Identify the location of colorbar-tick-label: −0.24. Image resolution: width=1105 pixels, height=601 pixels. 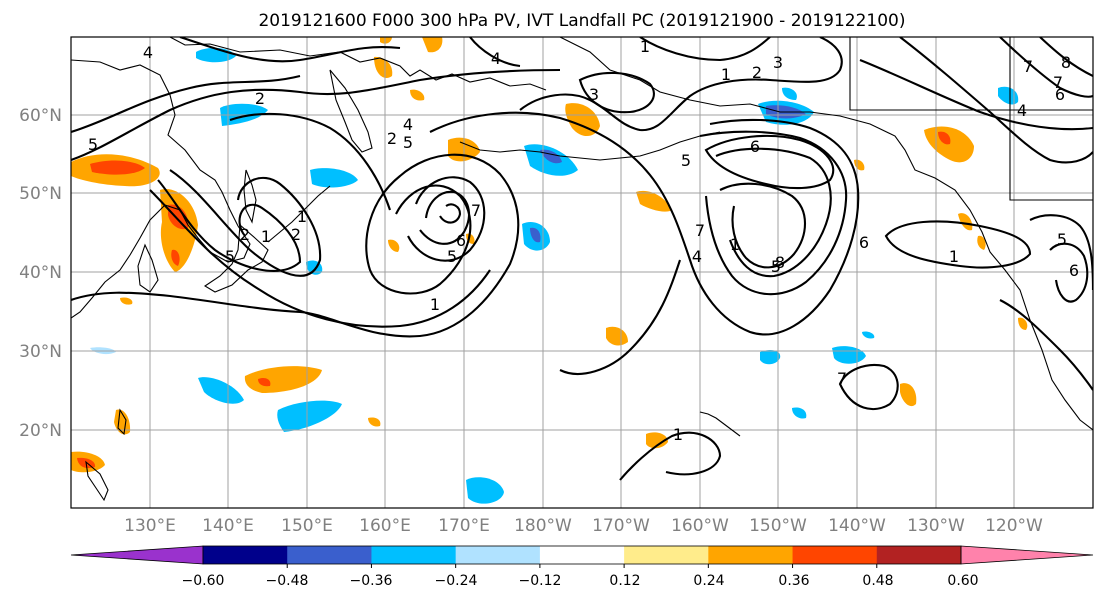
(456, 581).